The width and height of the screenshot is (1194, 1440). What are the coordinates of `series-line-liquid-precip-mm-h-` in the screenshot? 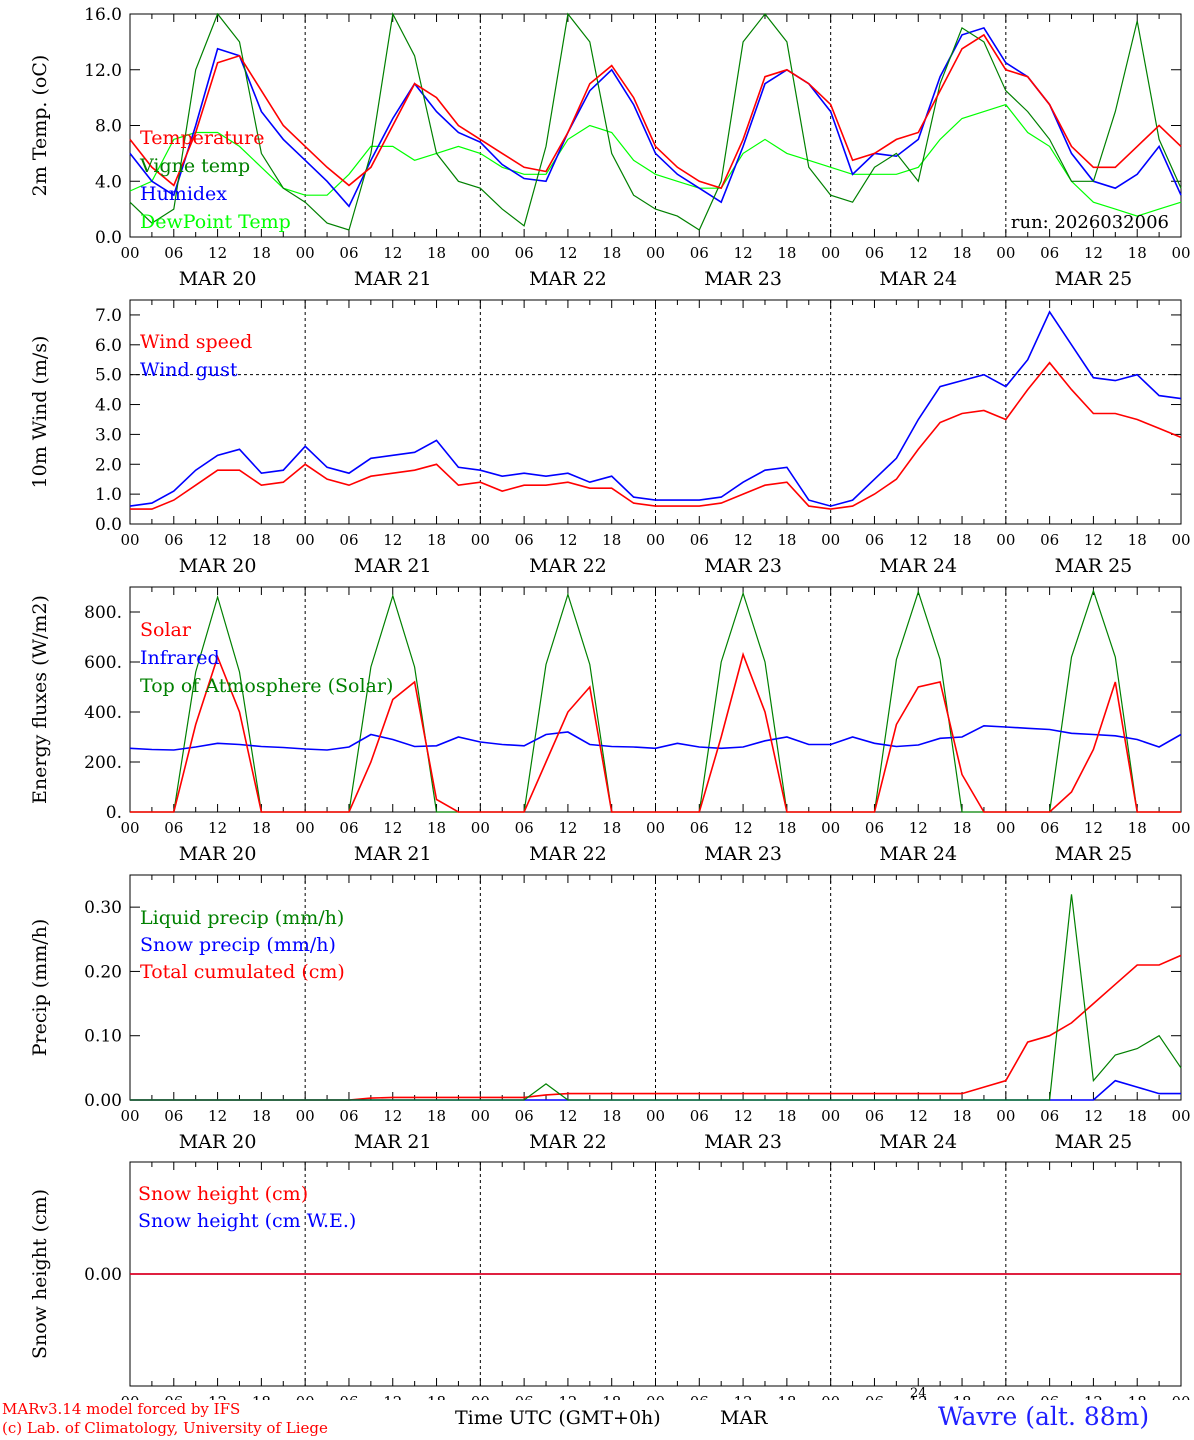 It's located at (656, 997).